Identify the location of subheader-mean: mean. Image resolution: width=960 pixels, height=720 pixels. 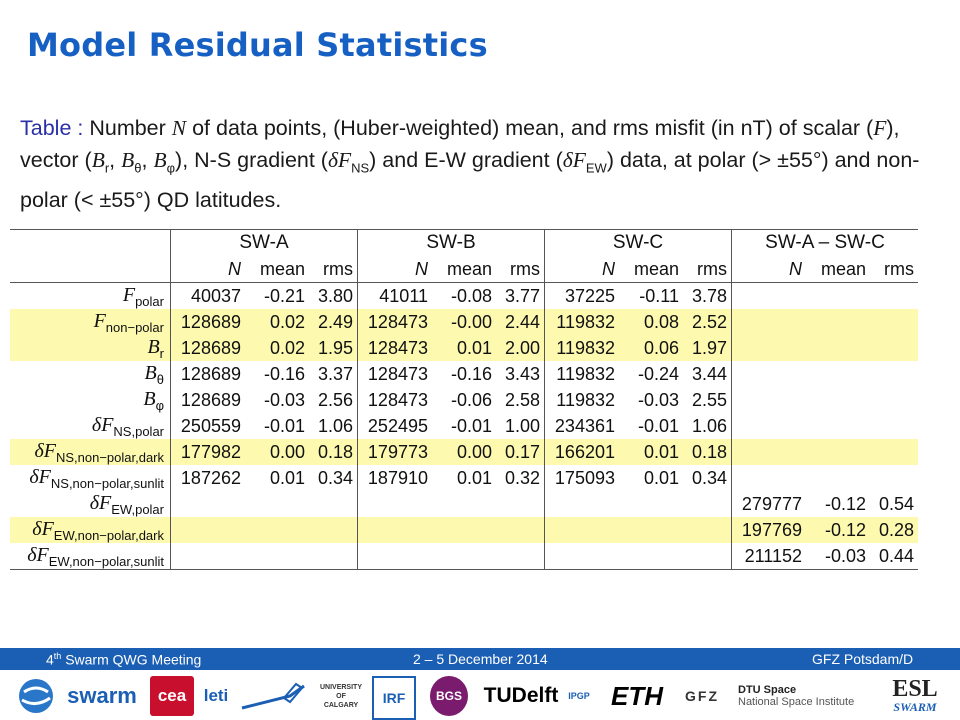
(277, 269).